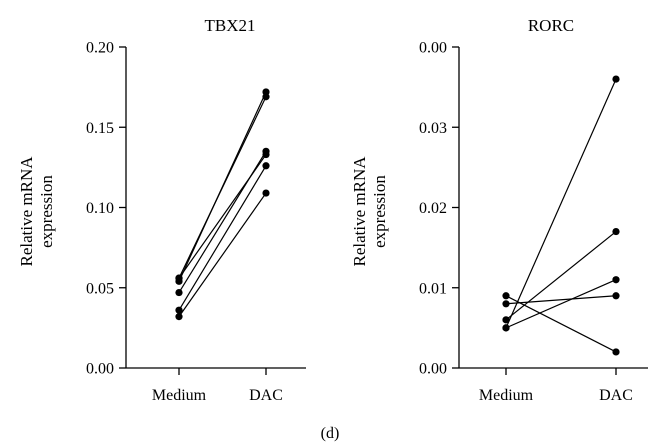 The height and width of the screenshot is (444, 660). I want to click on rorc-y-tick-label: 0.03, so click(433, 128).